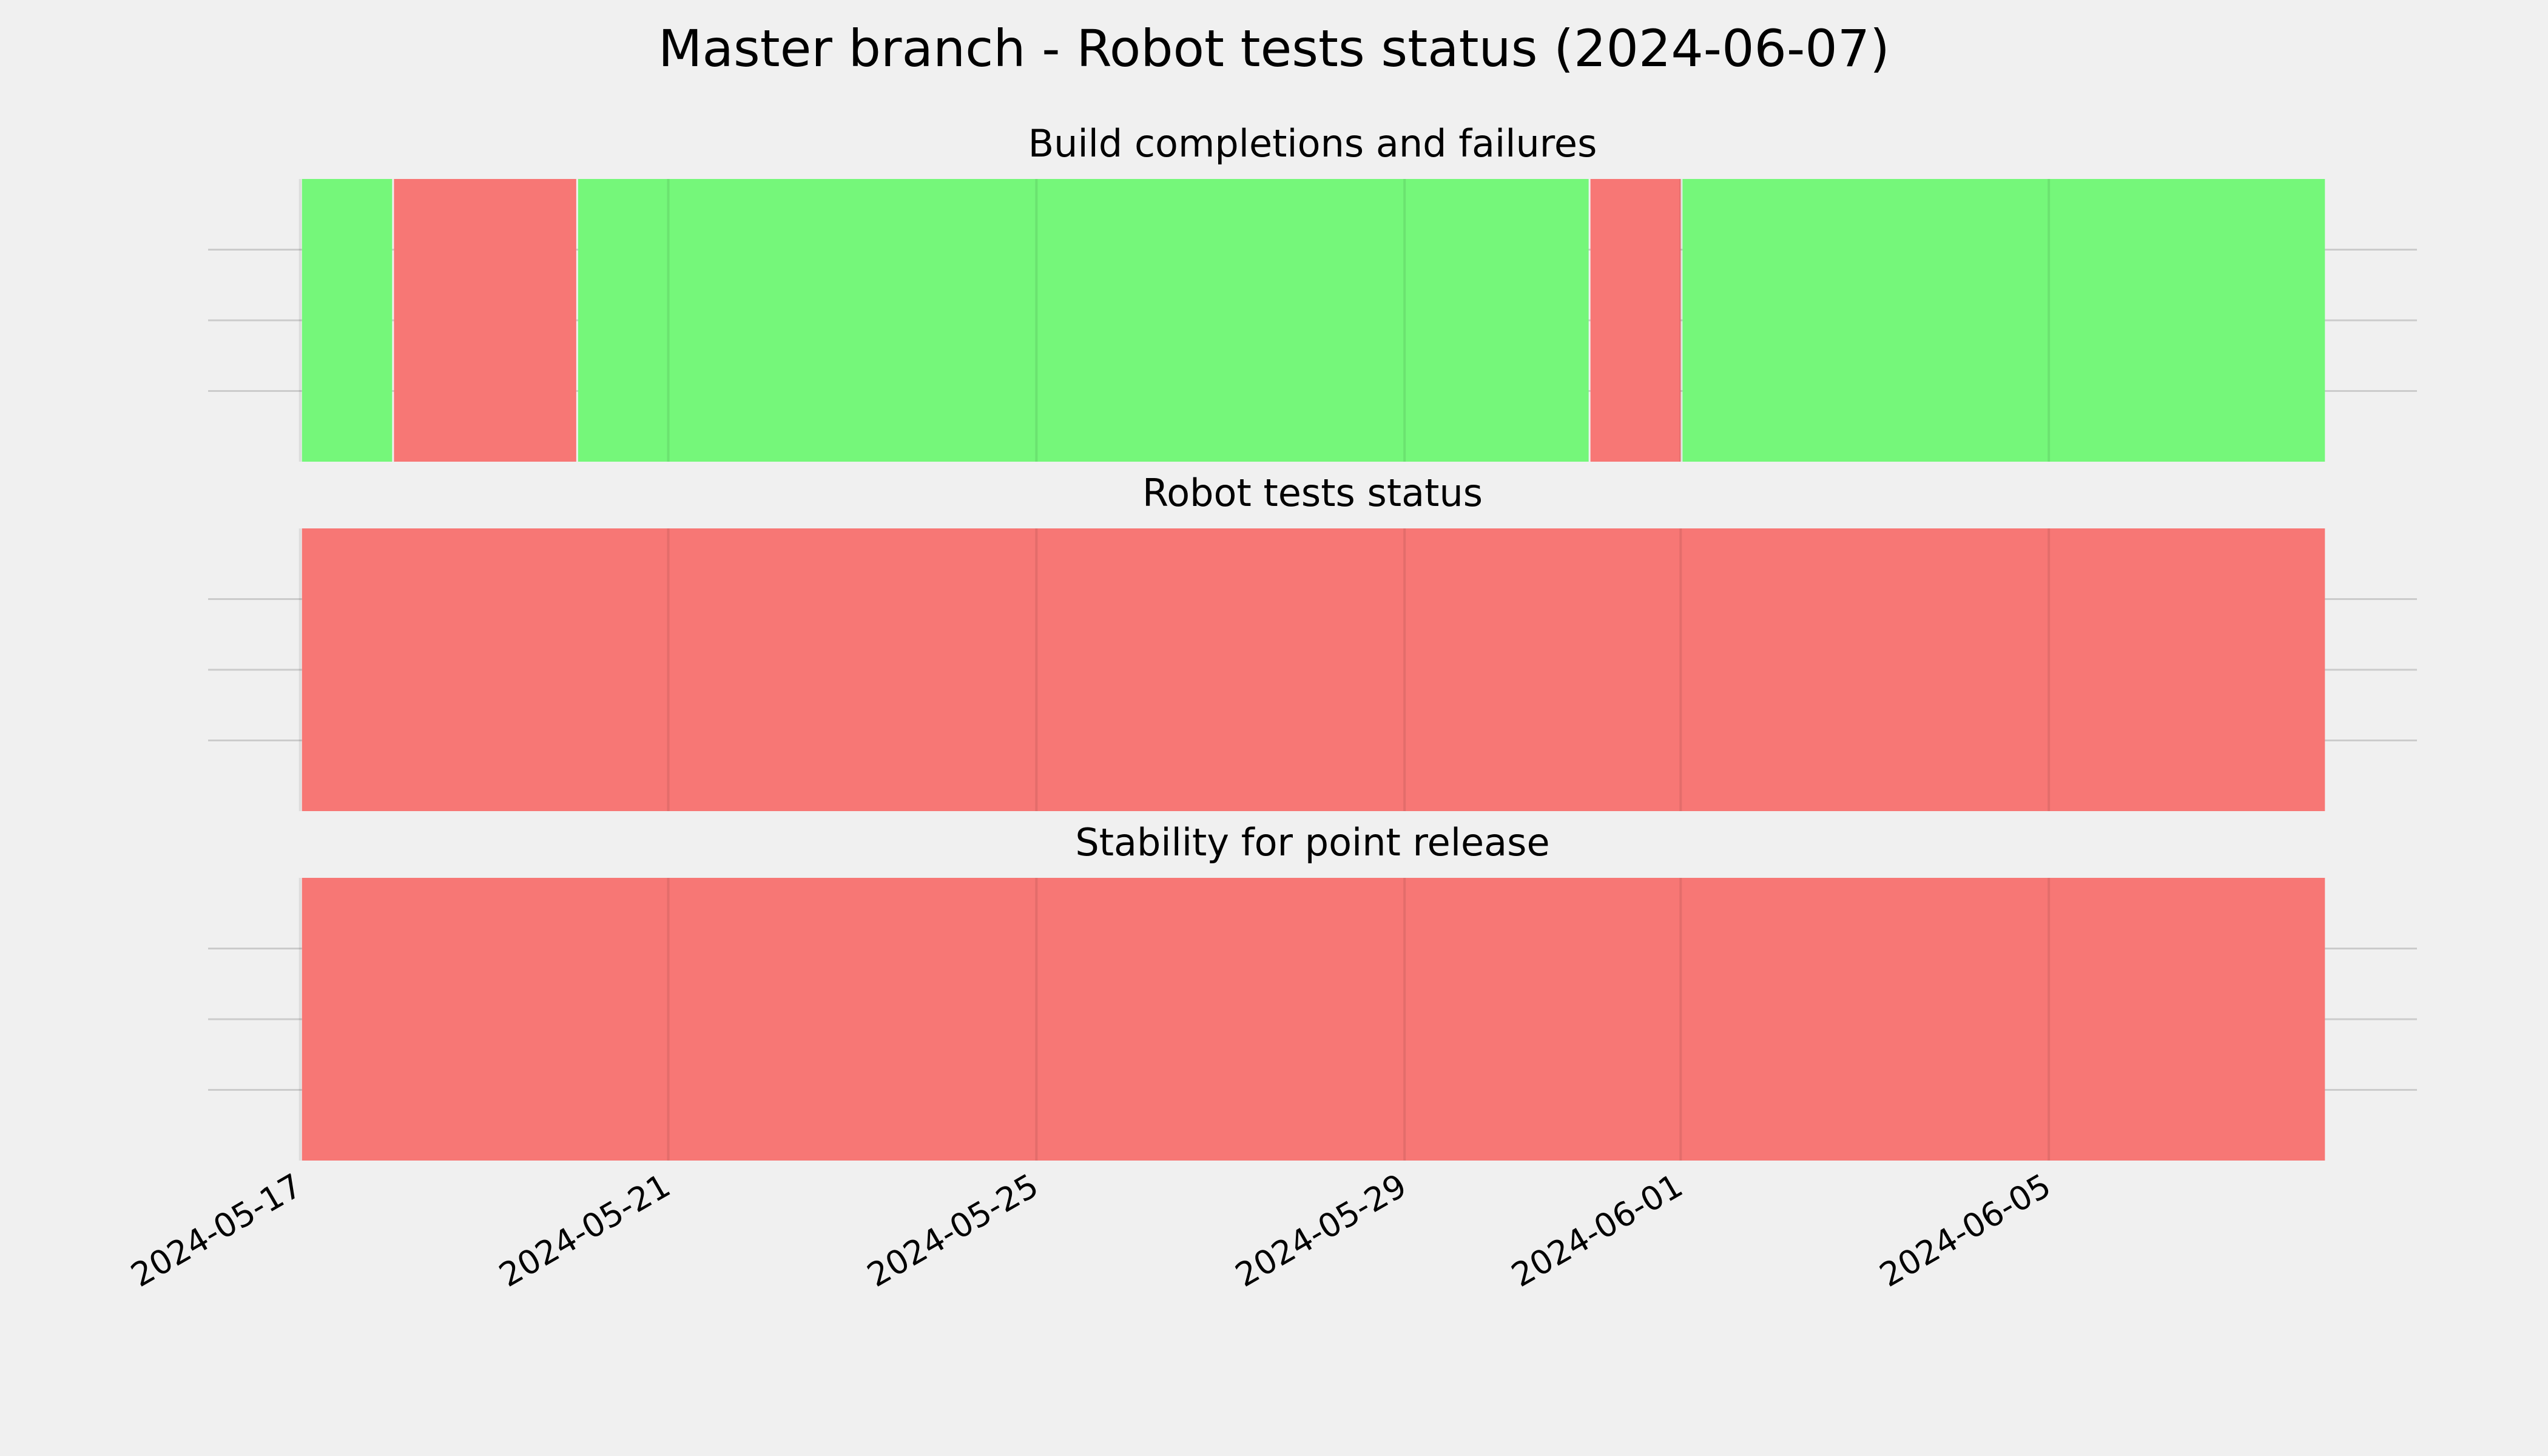 This screenshot has width=2548, height=1456. I want to click on panel-title: Stability for point release, so click(1312, 842).